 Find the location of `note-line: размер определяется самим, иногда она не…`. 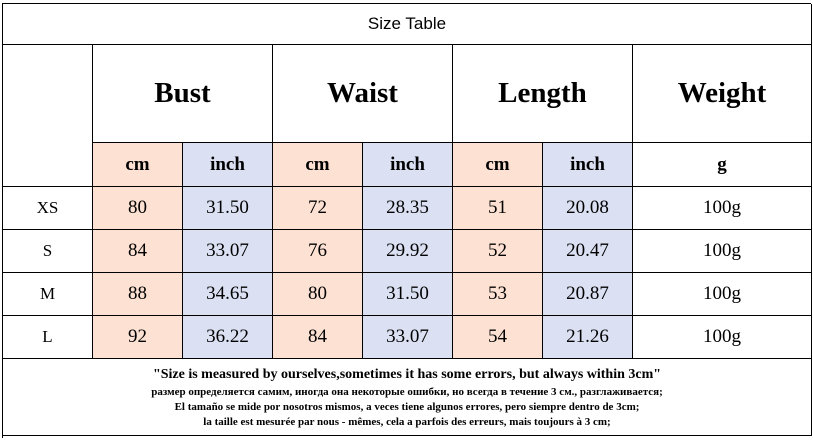

note-line: размер определяется самим, иногда она не… is located at coordinates (407, 391).